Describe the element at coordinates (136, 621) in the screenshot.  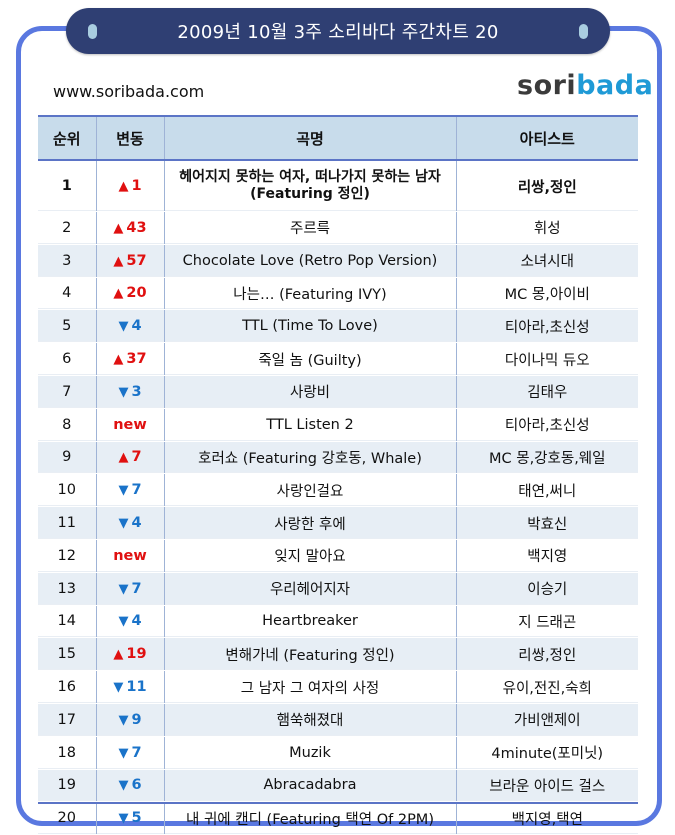
I see `change-amount: 4` at that location.